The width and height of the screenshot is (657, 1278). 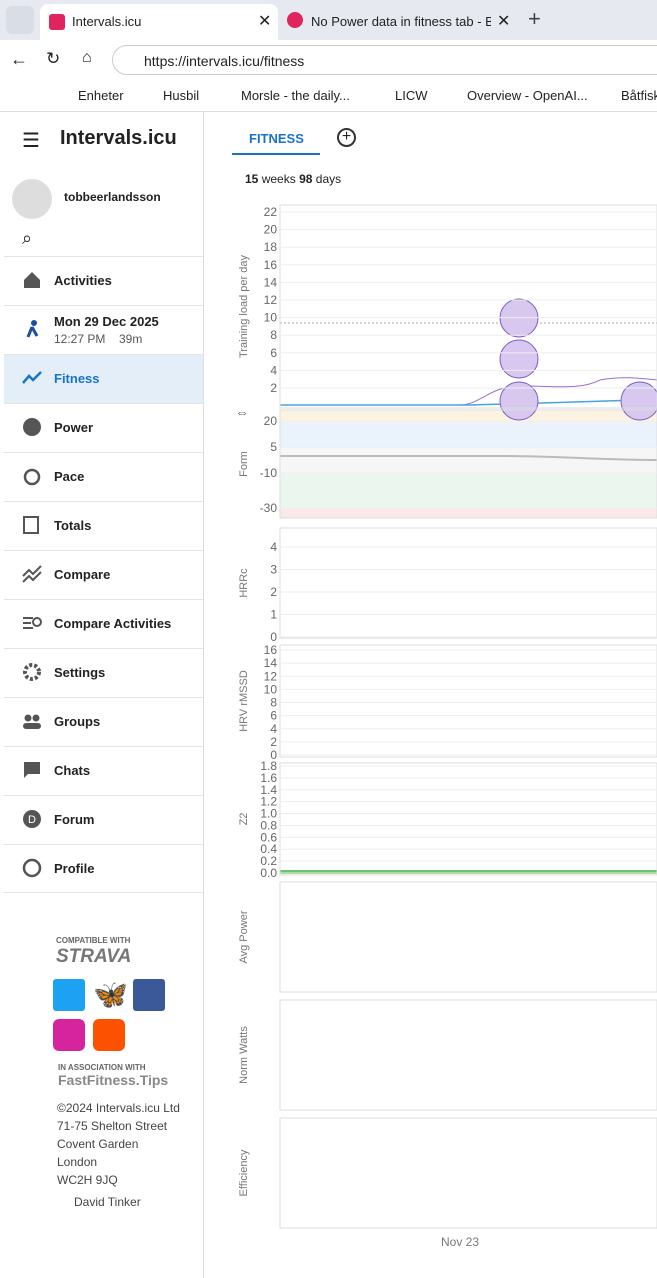 I want to click on search: ⌕, so click(x=27, y=238).